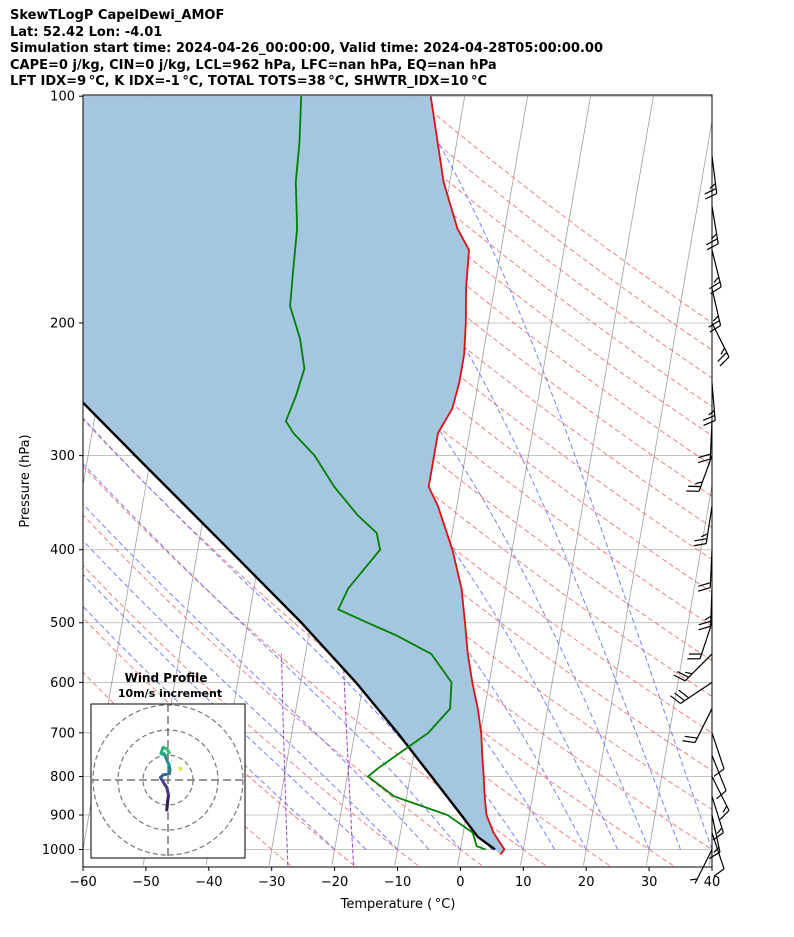  Describe the element at coordinates (712, 882) in the screenshot. I see `x-tick-label: 40` at that location.